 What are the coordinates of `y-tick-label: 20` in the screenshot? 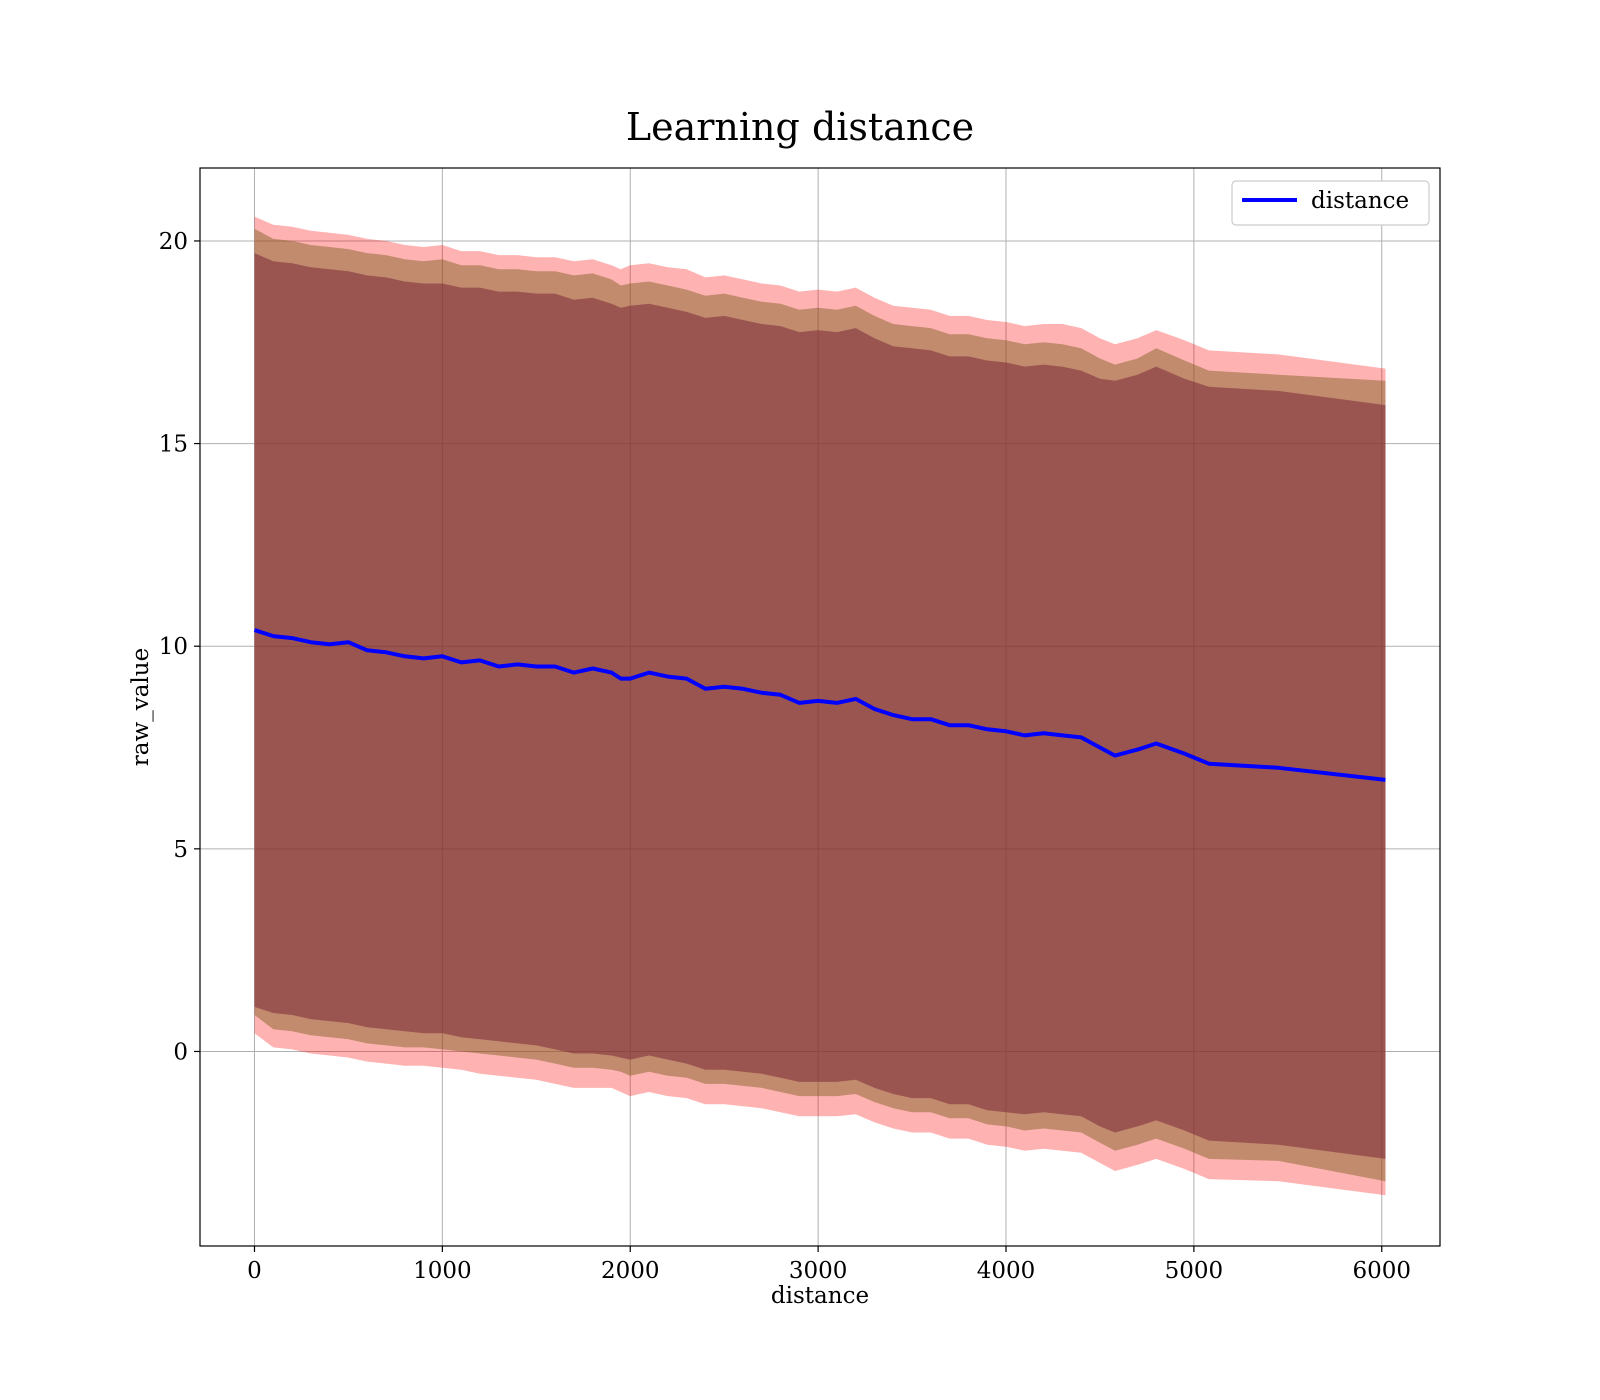 It's located at (173, 242).